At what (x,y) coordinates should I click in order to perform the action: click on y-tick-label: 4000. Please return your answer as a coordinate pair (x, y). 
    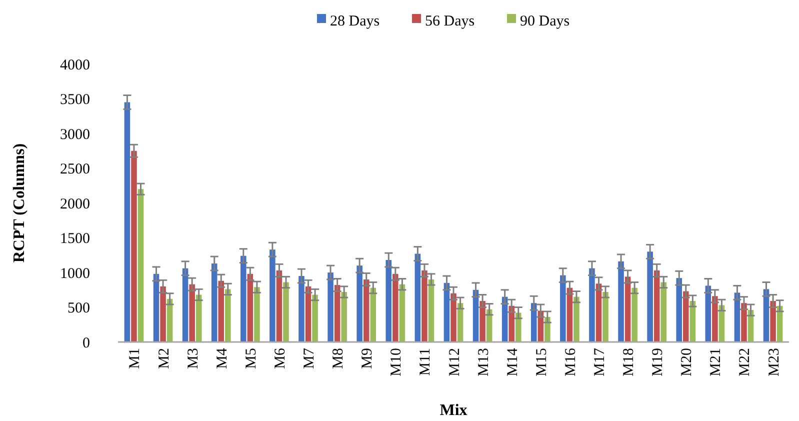
    Looking at the image, I should click on (75, 65).